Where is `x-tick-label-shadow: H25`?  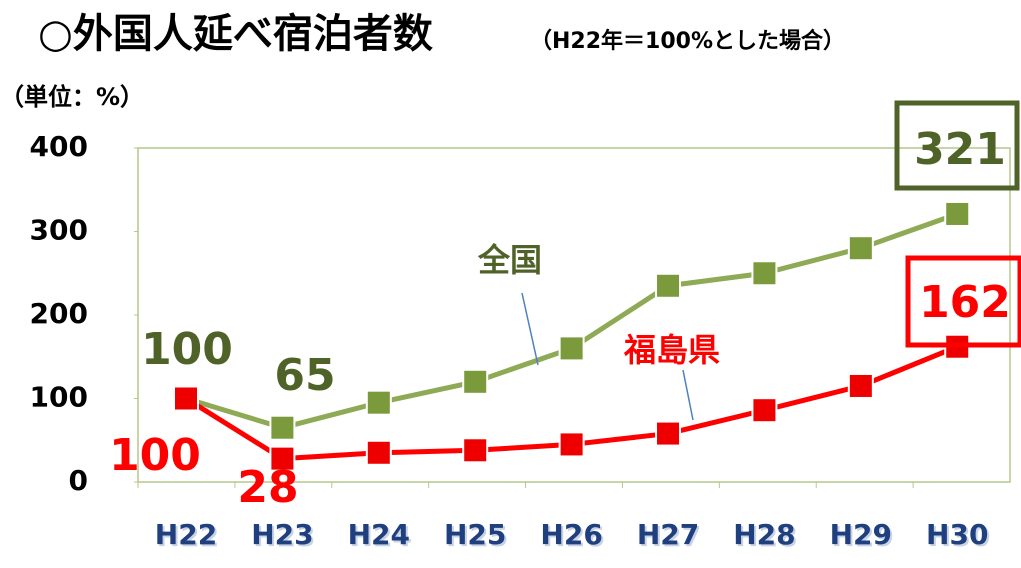
x-tick-label-shadow: H25 is located at coordinates (477, 536).